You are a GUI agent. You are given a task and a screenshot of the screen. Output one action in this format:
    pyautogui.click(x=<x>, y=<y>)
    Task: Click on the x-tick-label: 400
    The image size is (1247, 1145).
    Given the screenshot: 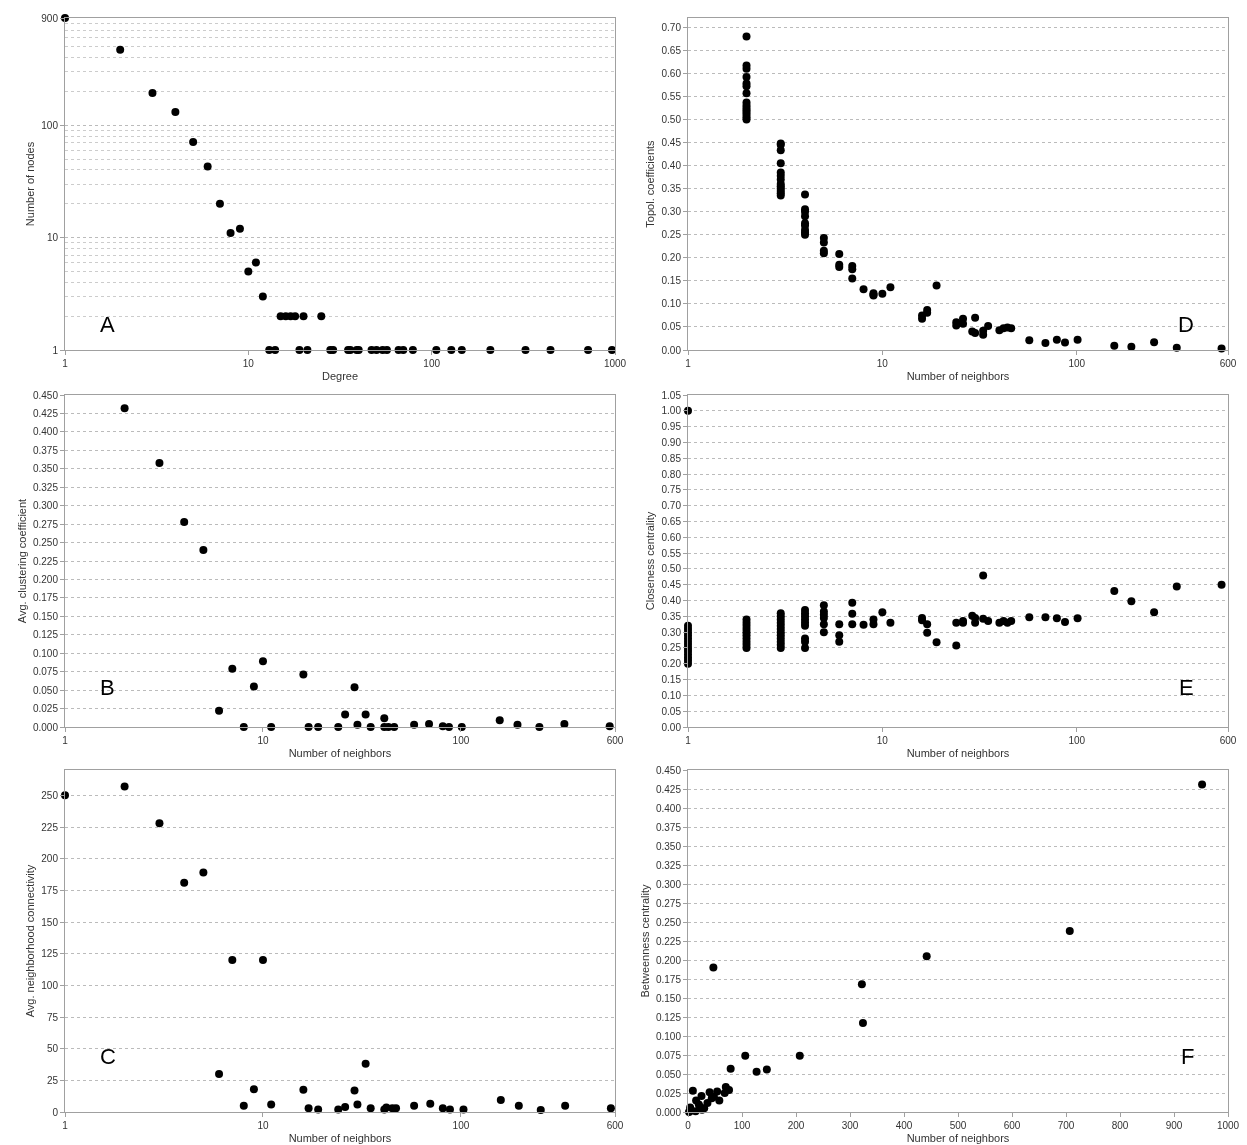 What is the action you would take?
    pyautogui.click(x=904, y=1125)
    